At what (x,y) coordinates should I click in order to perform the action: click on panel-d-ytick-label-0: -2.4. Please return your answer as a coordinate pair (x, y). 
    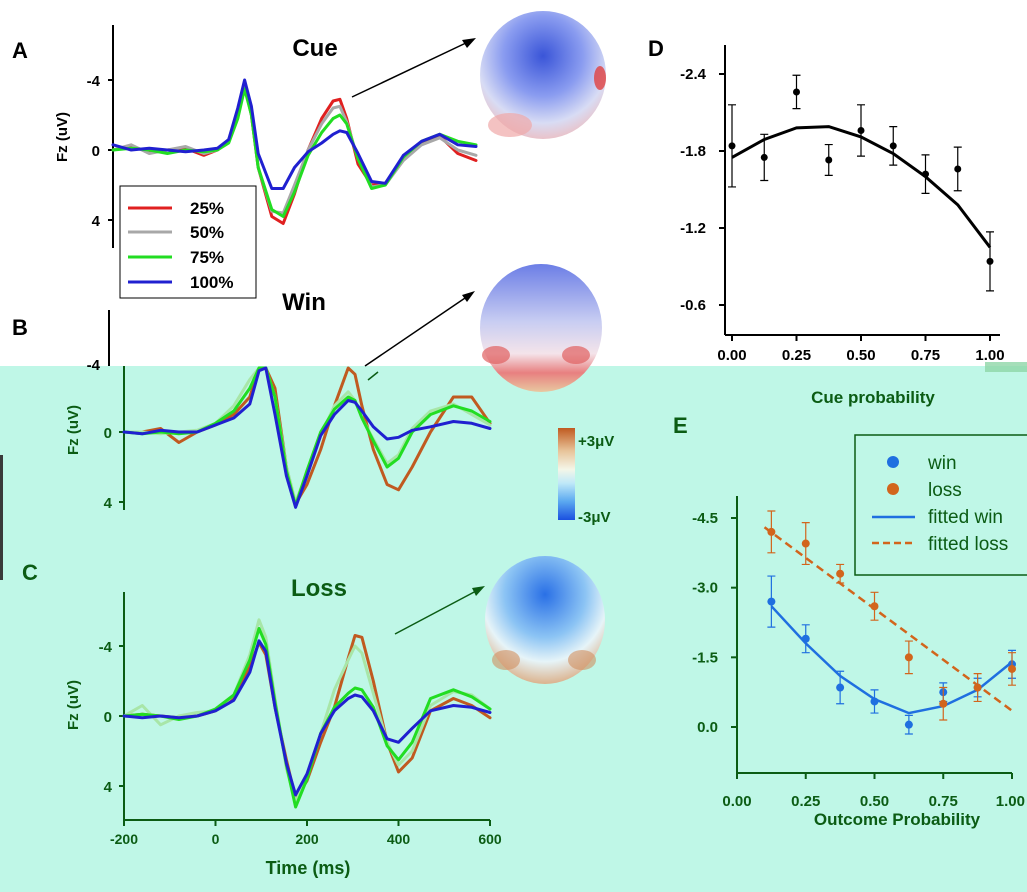
    Looking at the image, I should click on (693, 74).